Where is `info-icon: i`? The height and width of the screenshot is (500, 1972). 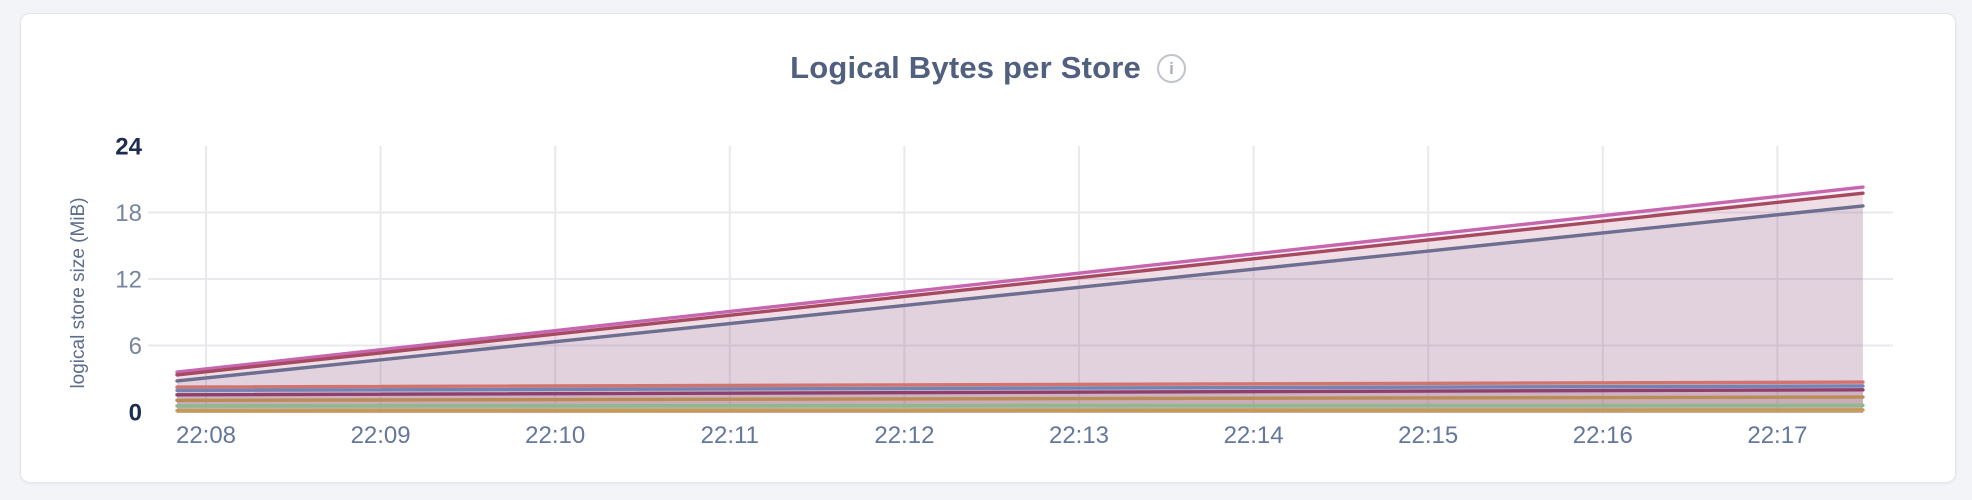
info-icon: i is located at coordinates (1171, 68).